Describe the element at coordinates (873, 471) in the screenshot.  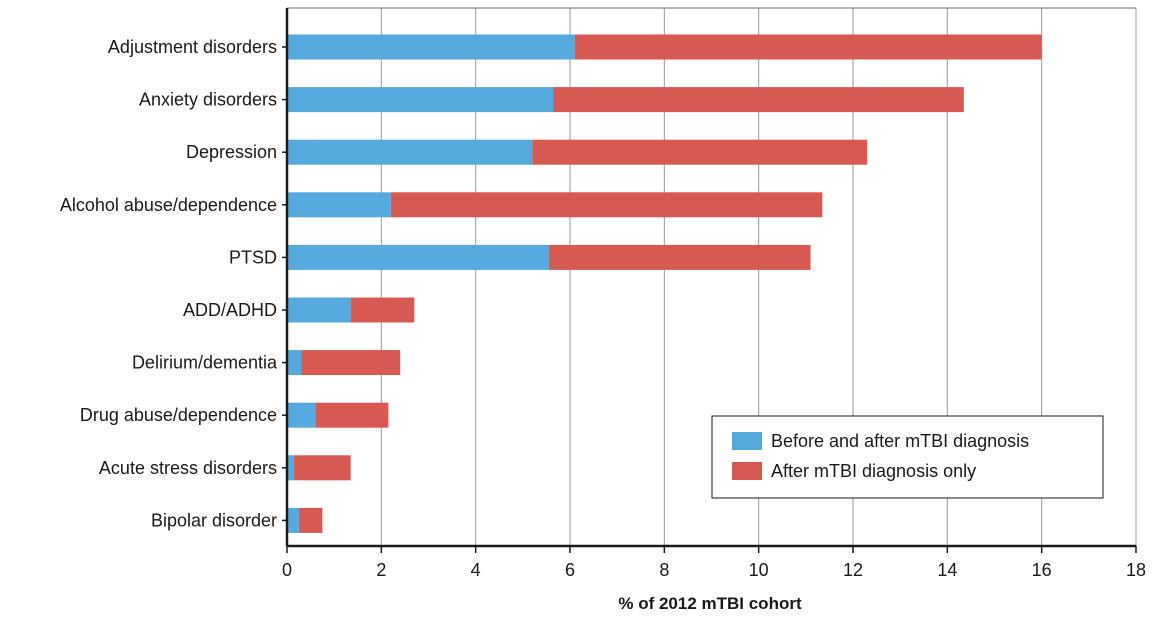
I see `legend-label-after-only: After mTBI diagnosis only` at that location.